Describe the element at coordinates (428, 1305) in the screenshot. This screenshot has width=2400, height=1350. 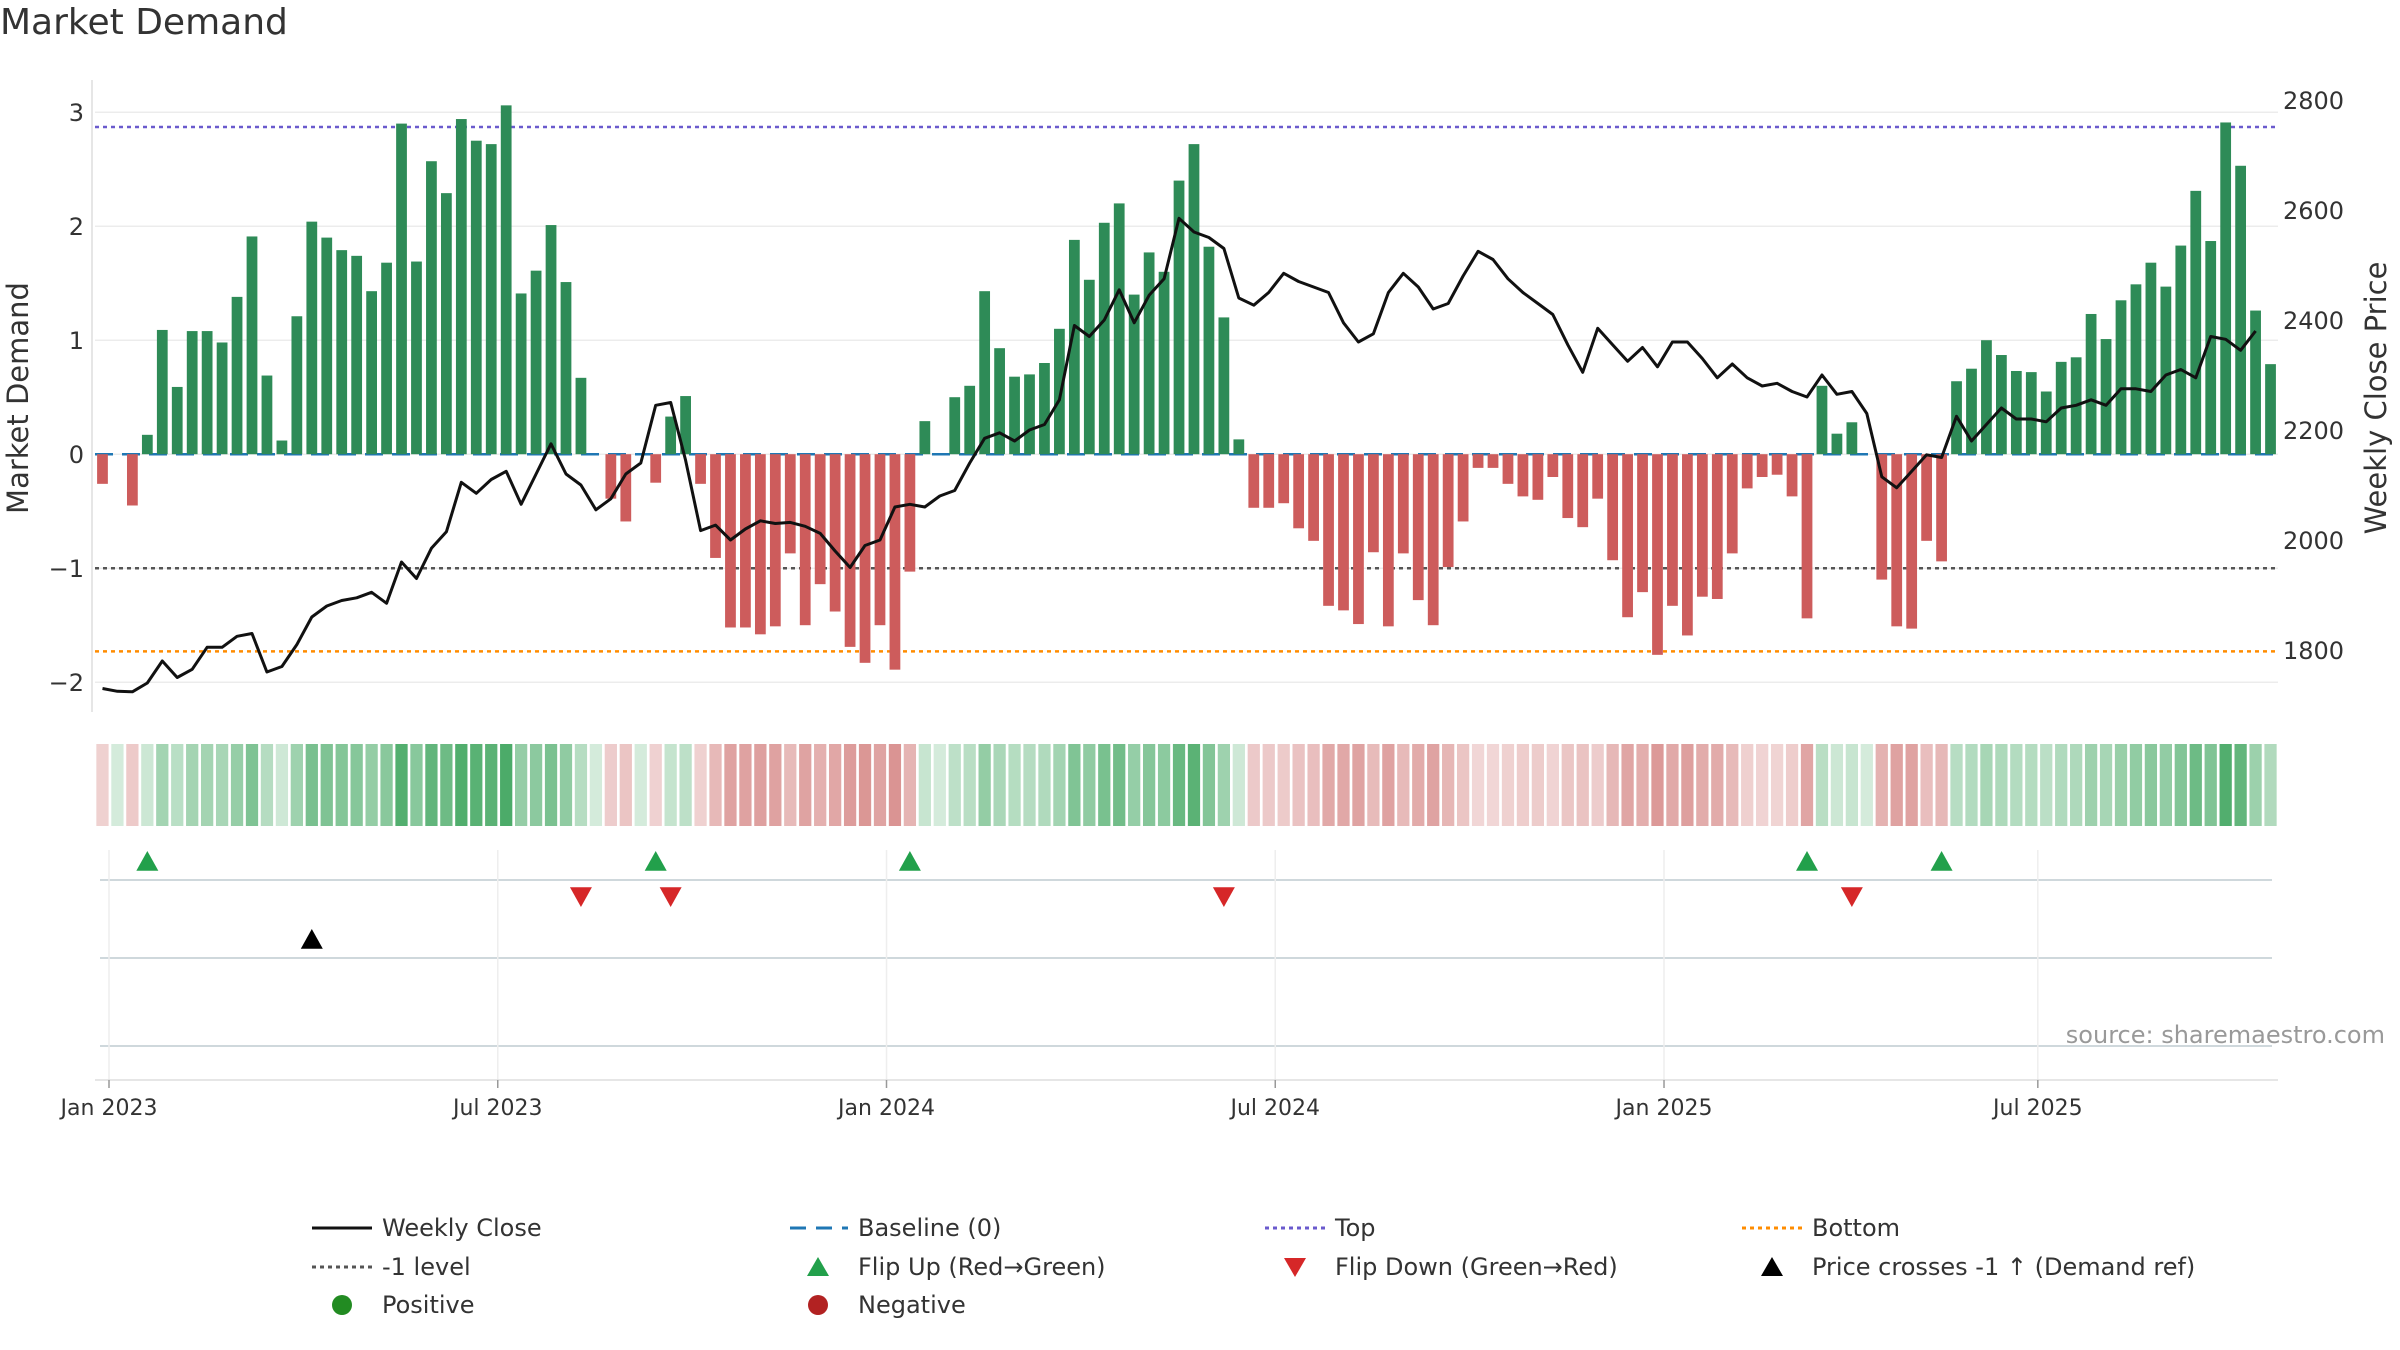
I see `legend-label: Positive` at that location.